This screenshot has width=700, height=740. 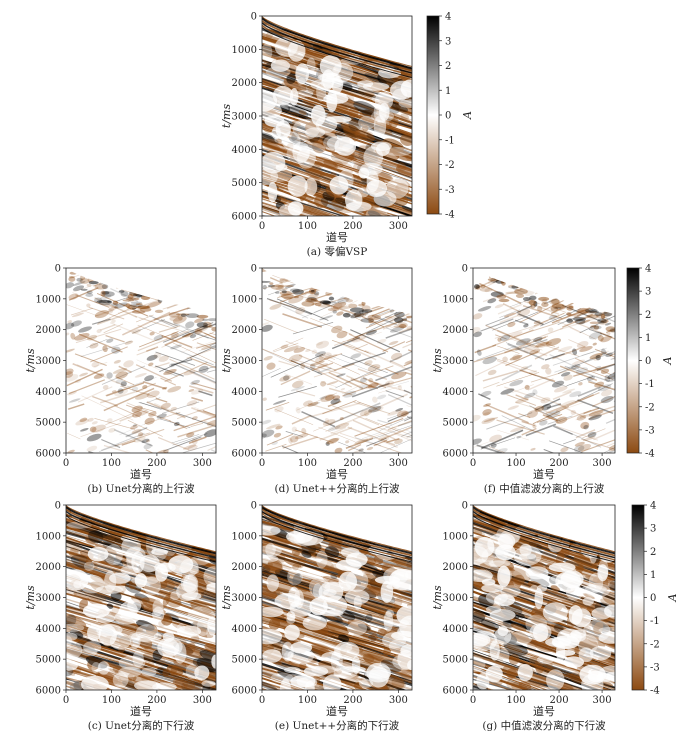 I want to click on colorbar-2: 4 3 2 1 0 -1 -2 -3 -4 A, so click(x=650, y=362).